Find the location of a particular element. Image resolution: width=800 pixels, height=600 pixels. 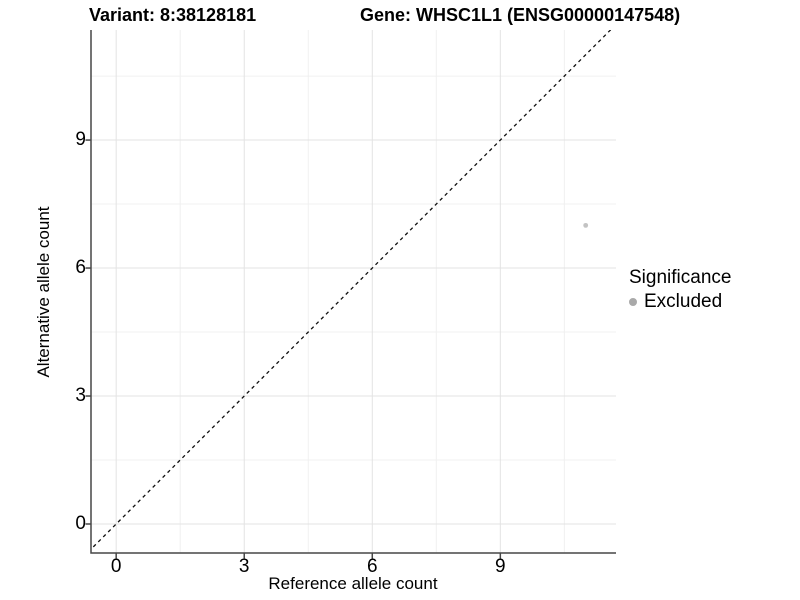

data-point-excluded is located at coordinates (586, 225).